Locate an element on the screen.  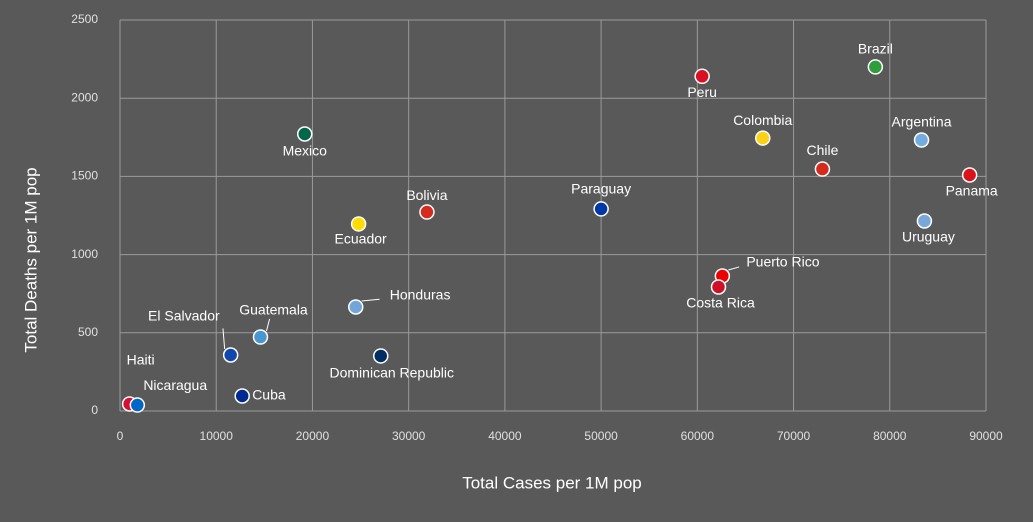
x-tick-label: 40000 is located at coordinates (505, 436).